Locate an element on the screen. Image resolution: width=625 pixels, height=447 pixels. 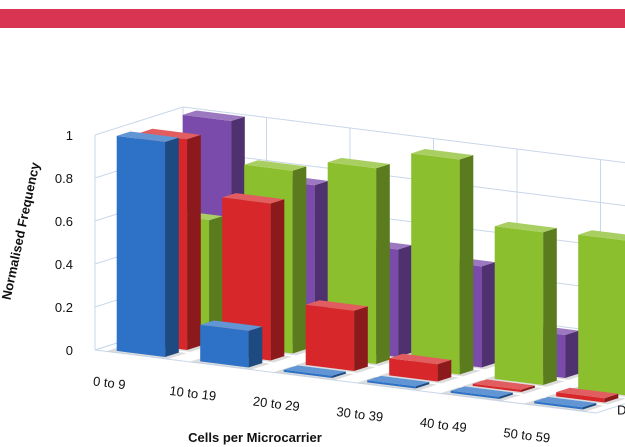
x-axis-title: Cells per Microcarrier is located at coordinates (255, 437).